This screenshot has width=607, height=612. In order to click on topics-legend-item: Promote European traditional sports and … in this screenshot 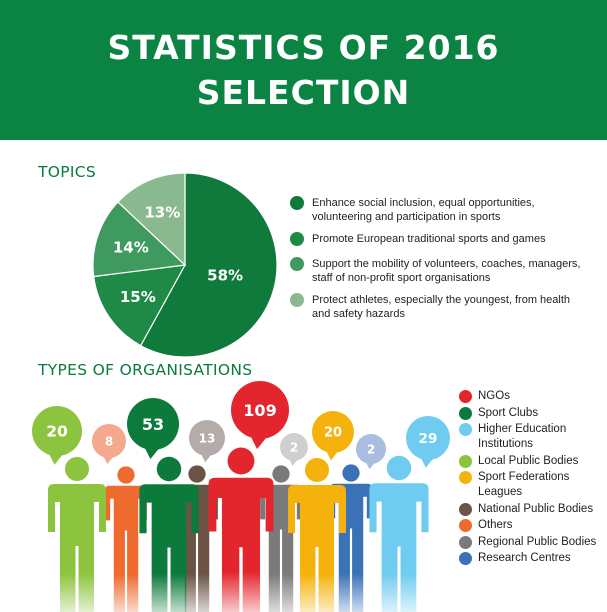, I will do `click(440, 239)`.